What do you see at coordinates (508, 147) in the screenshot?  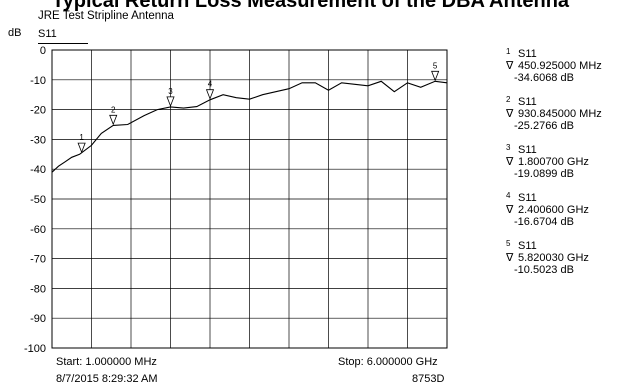 I see `marker-number: 3` at bounding box center [508, 147].